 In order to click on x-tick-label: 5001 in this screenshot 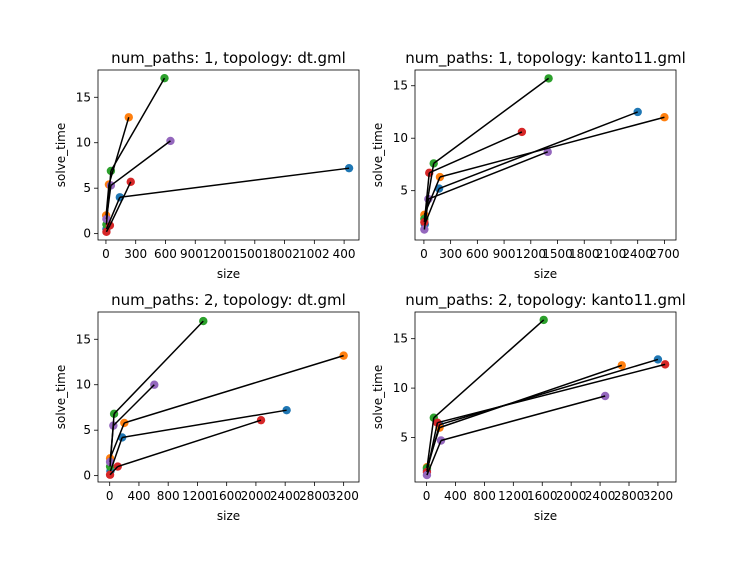, I will do `click(255, 254)`.